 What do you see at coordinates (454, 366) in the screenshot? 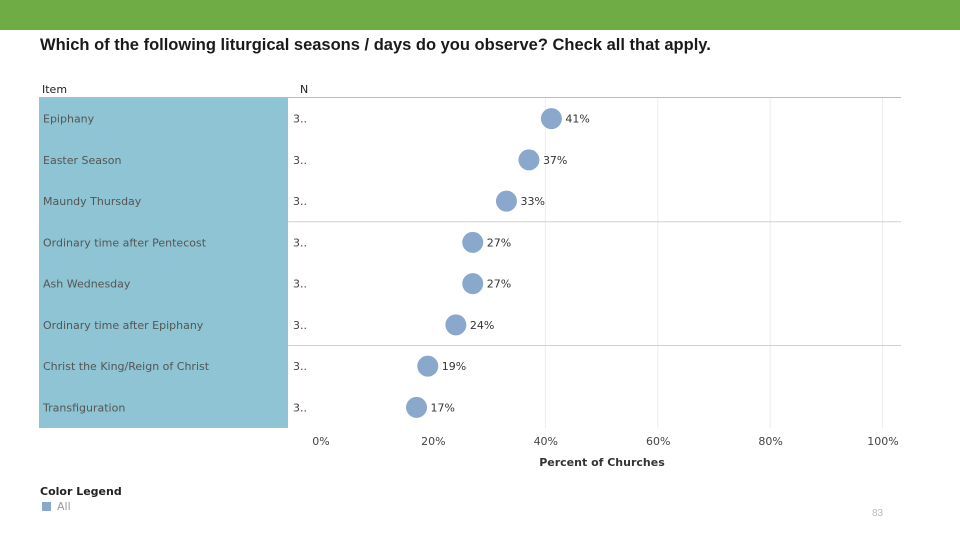
I see `data-label: 19%` at bounding box center [454, 366].